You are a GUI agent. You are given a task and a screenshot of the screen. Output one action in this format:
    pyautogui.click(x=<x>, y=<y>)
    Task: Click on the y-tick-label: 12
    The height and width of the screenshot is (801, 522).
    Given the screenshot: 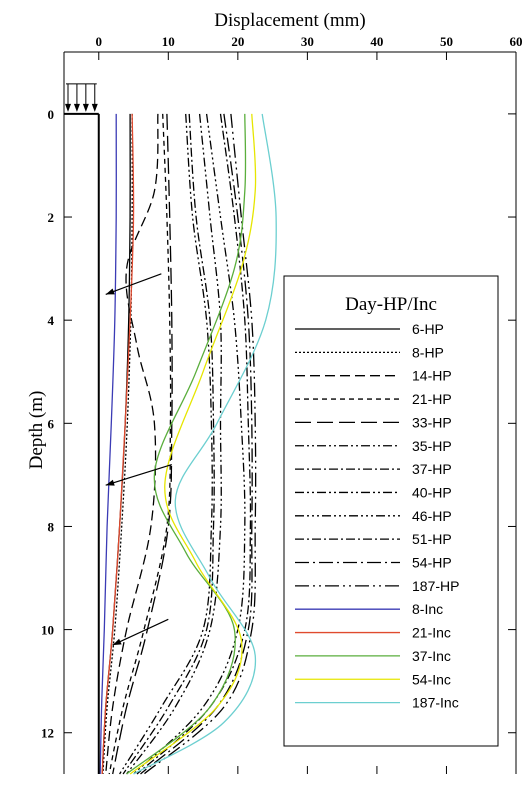 What is the action you would take?
    pyautogui.click(x=47, y=733)
    